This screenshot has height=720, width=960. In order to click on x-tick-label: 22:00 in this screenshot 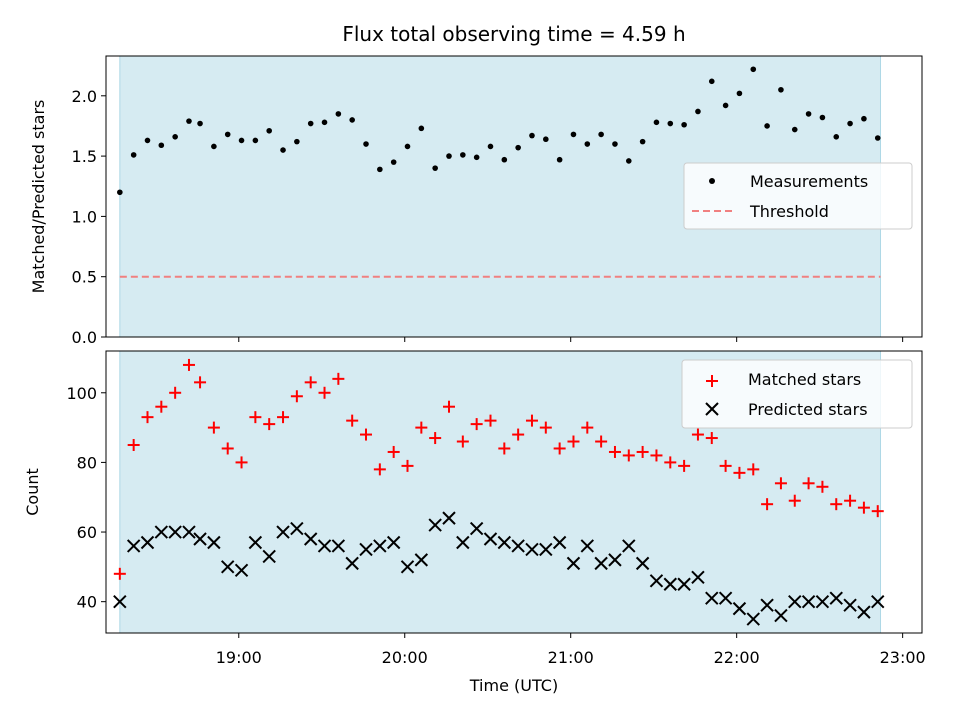, I will do `click(737, 657)`.